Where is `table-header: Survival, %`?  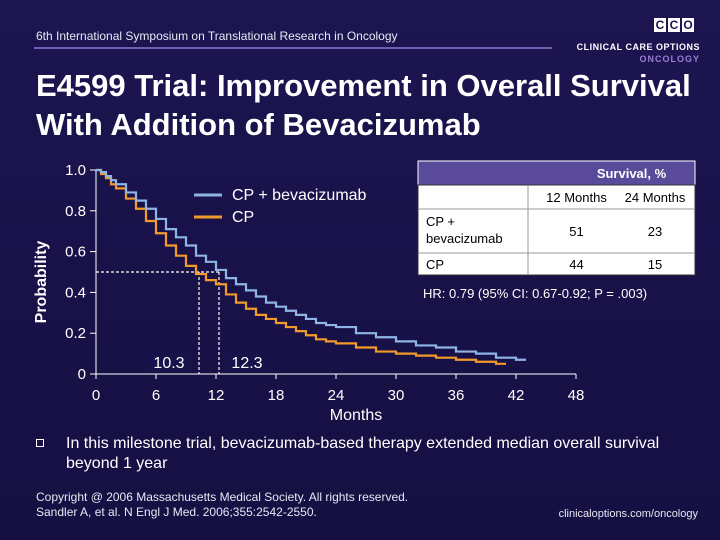
table-header: Survival, % is located at coordinates (632, 173).